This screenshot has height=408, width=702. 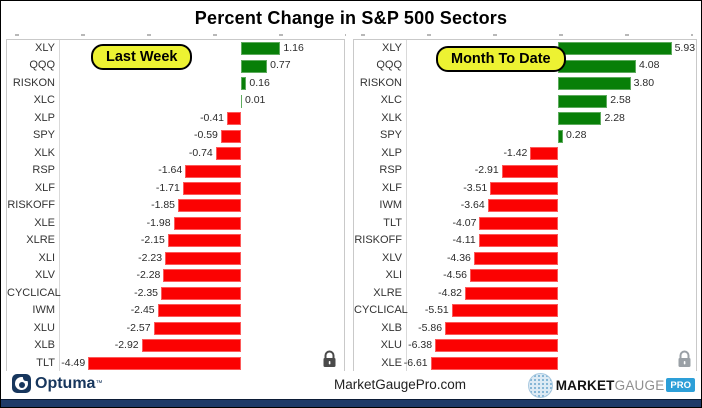 I want to click on category-label: XLE, so click(x=391, y=362).